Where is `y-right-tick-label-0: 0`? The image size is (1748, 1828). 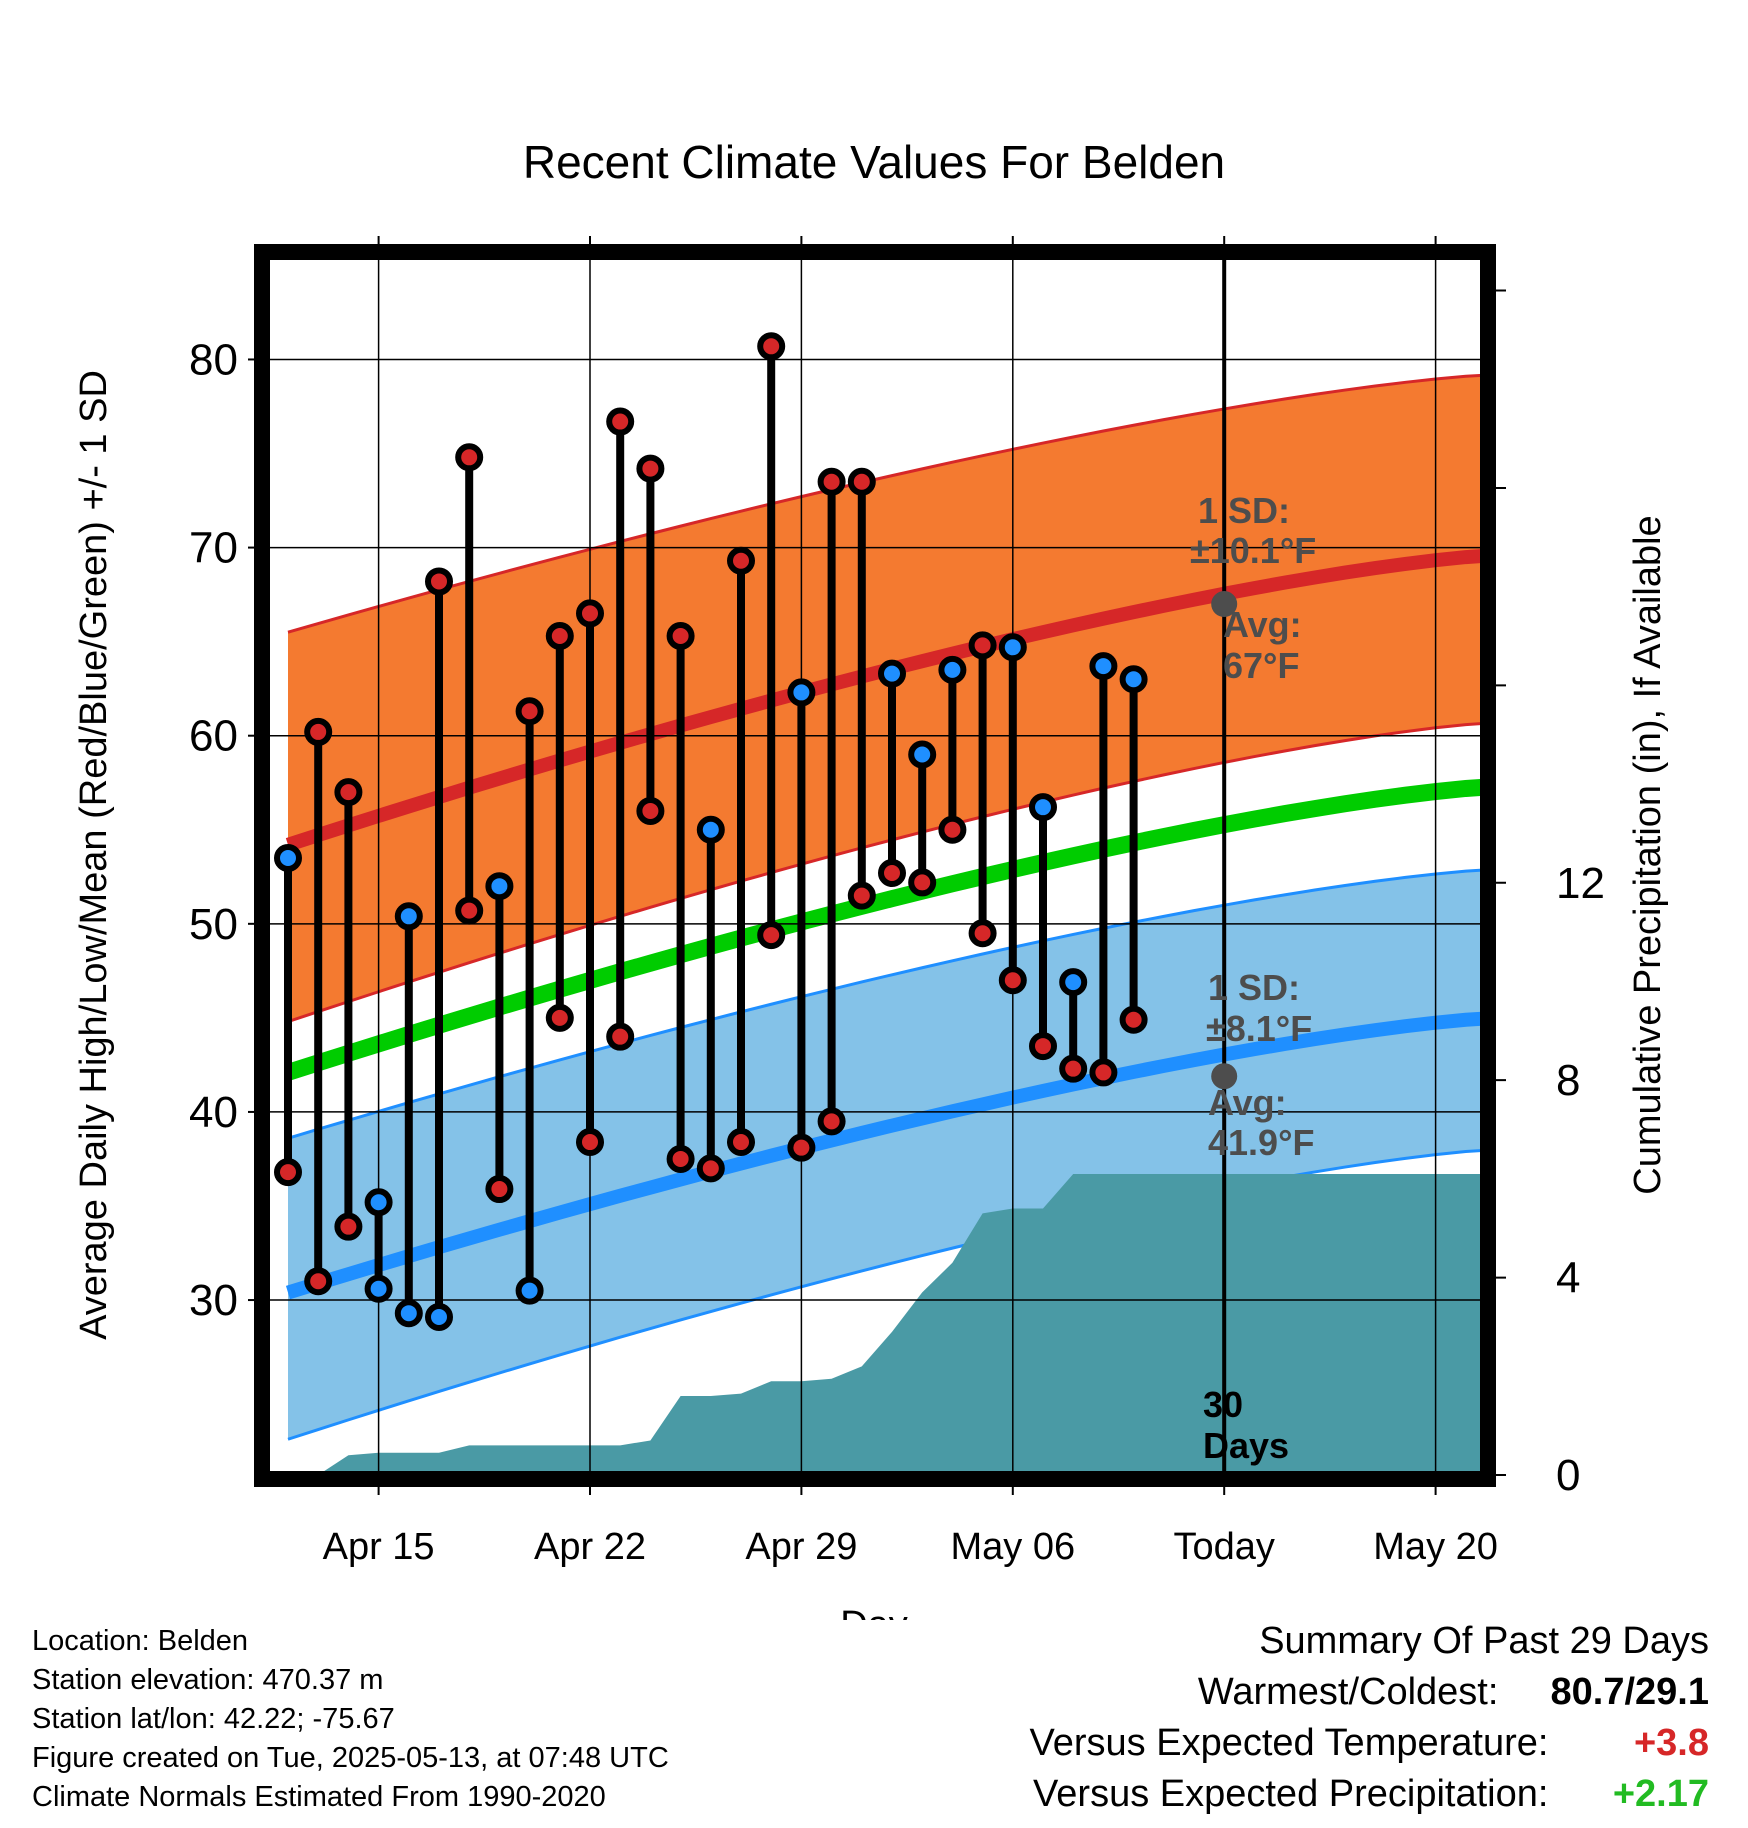
y-right-tick-label-0: 0 is located at coordinates (1568, 1475).